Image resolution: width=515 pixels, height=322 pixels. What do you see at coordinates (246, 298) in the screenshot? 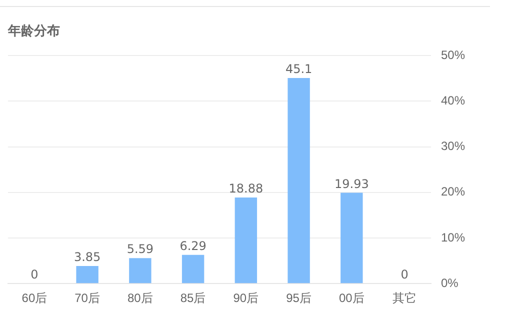
I see `x-tick-label: 90后` at bounding box center [246, 298].